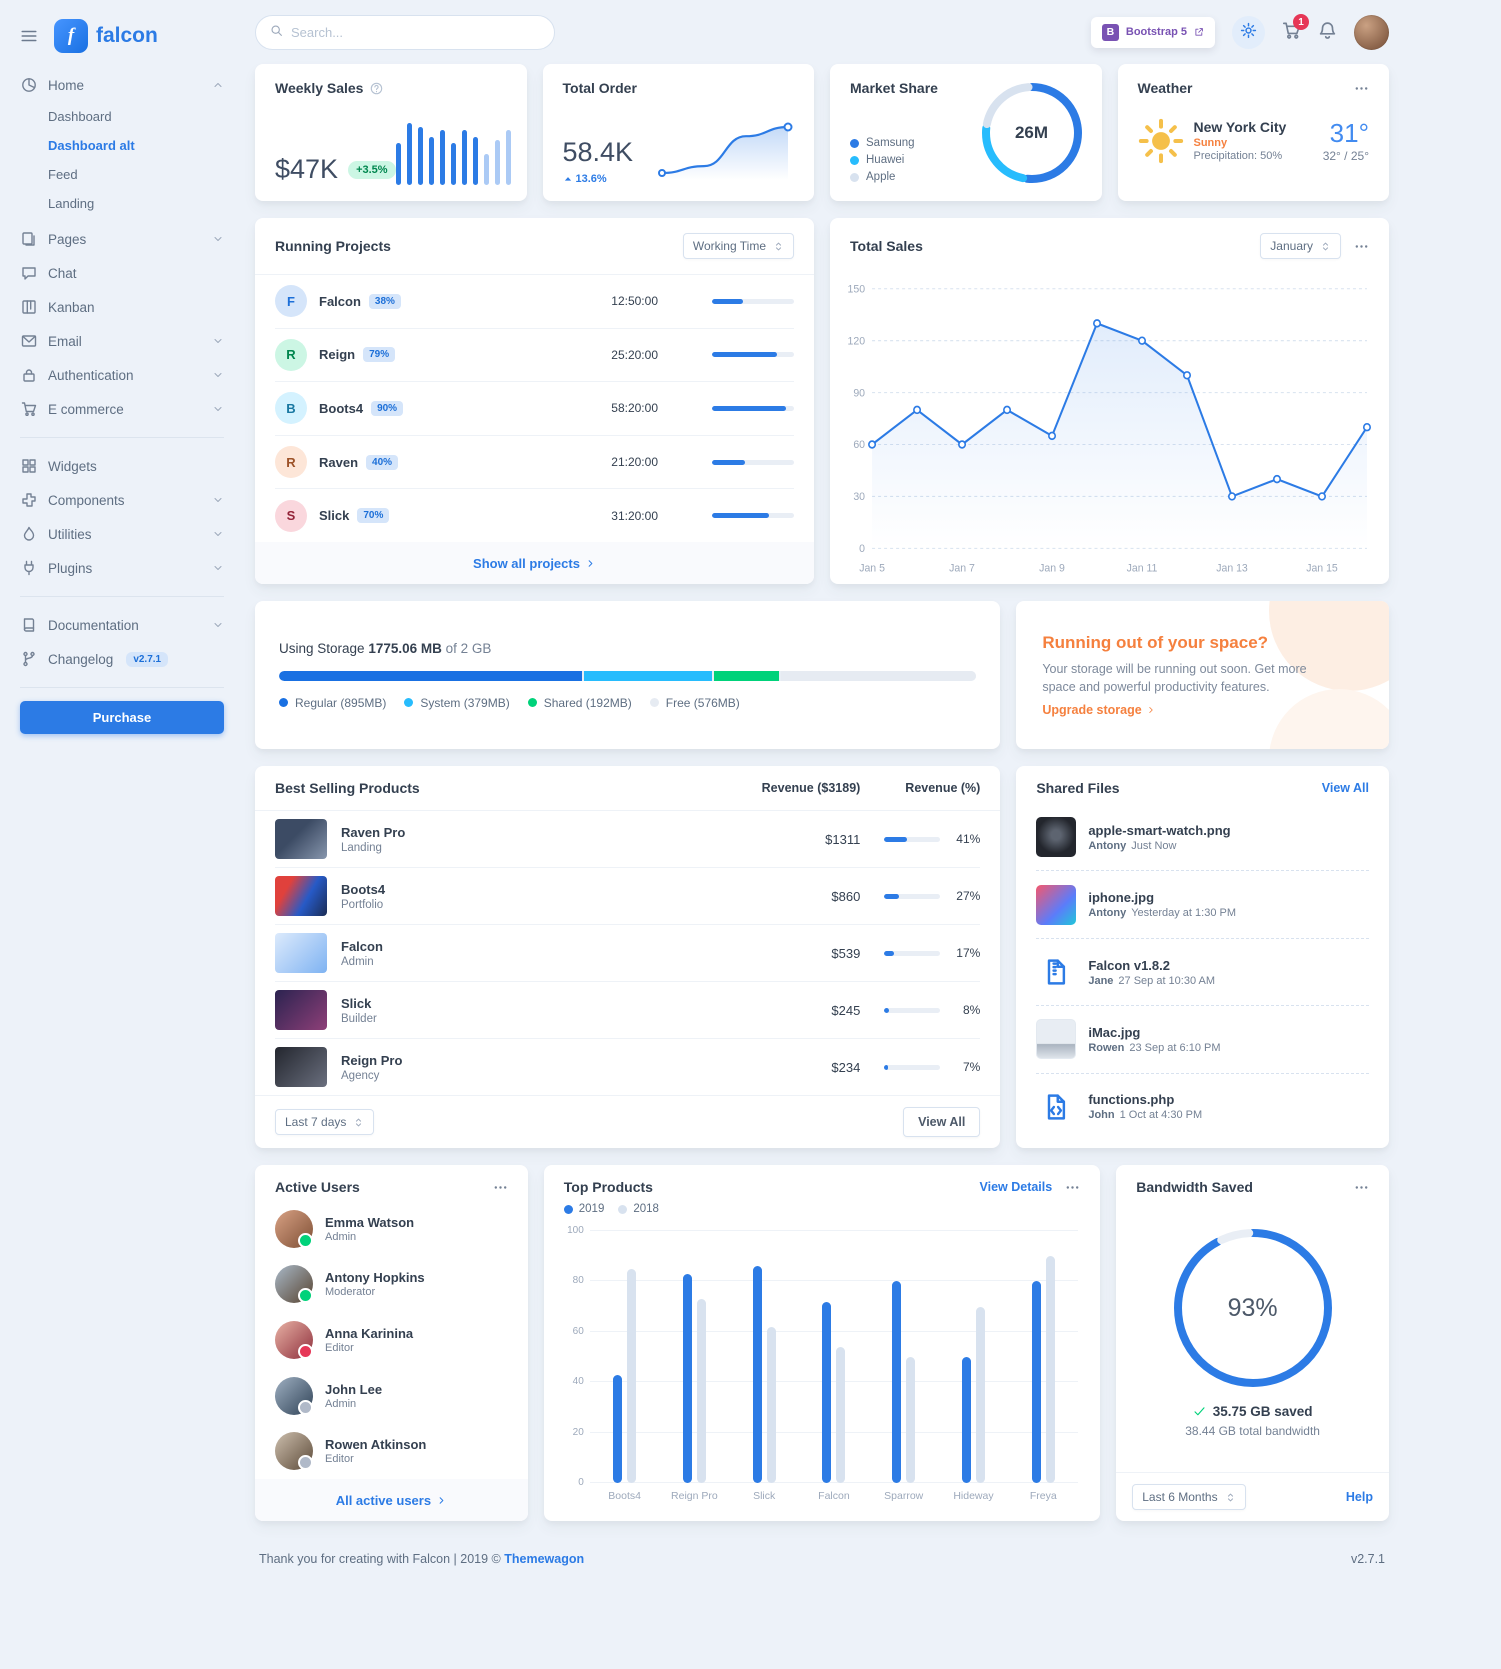  Describe the element at coordinates (375, 1278) in the screenshot. I see `user-name: Antony Hopkins` at that location.